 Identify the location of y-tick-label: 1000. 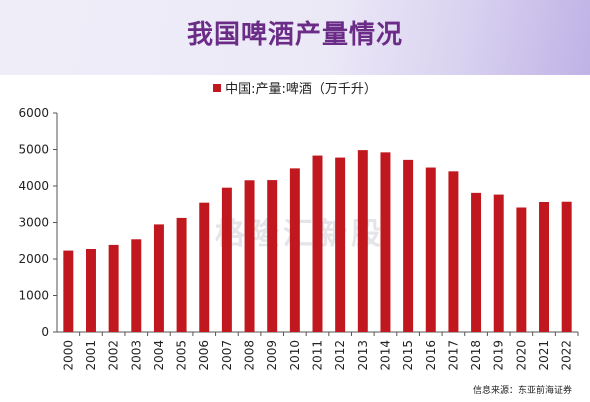
(33, 296).